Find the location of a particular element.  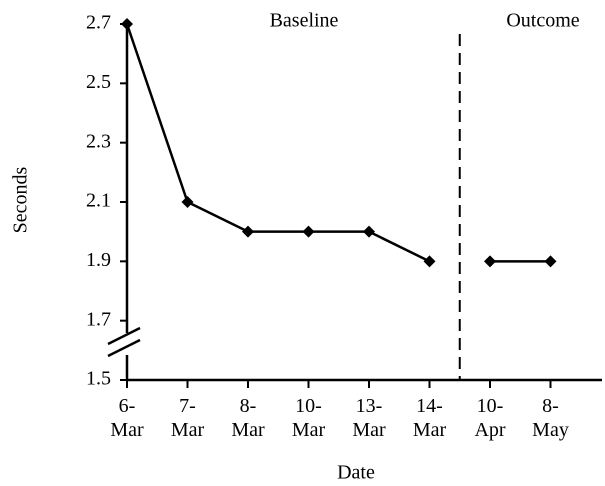

x-tick-label: 13- Mar is located at coordinates (369, 418).